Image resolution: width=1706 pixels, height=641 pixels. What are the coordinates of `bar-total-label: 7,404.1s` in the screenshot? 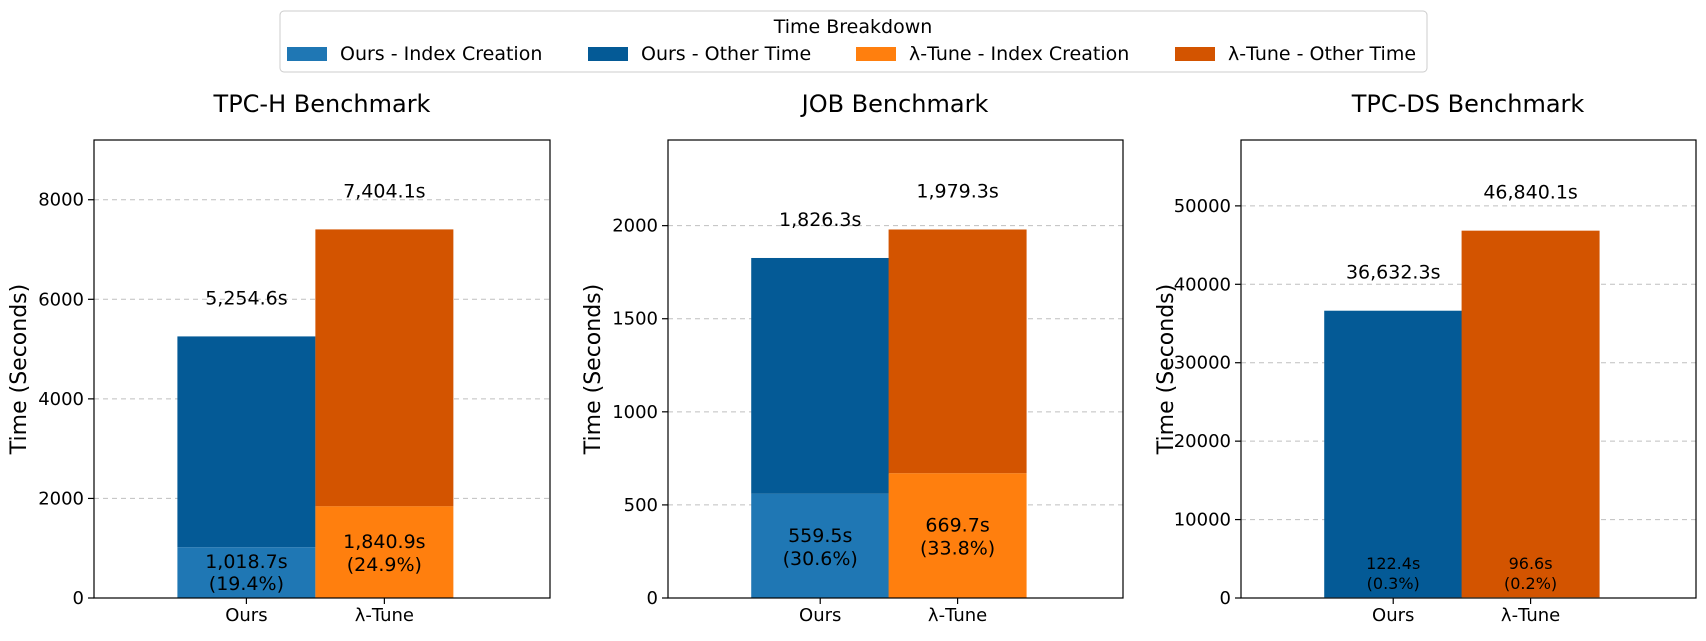 It's located at (384, 191).